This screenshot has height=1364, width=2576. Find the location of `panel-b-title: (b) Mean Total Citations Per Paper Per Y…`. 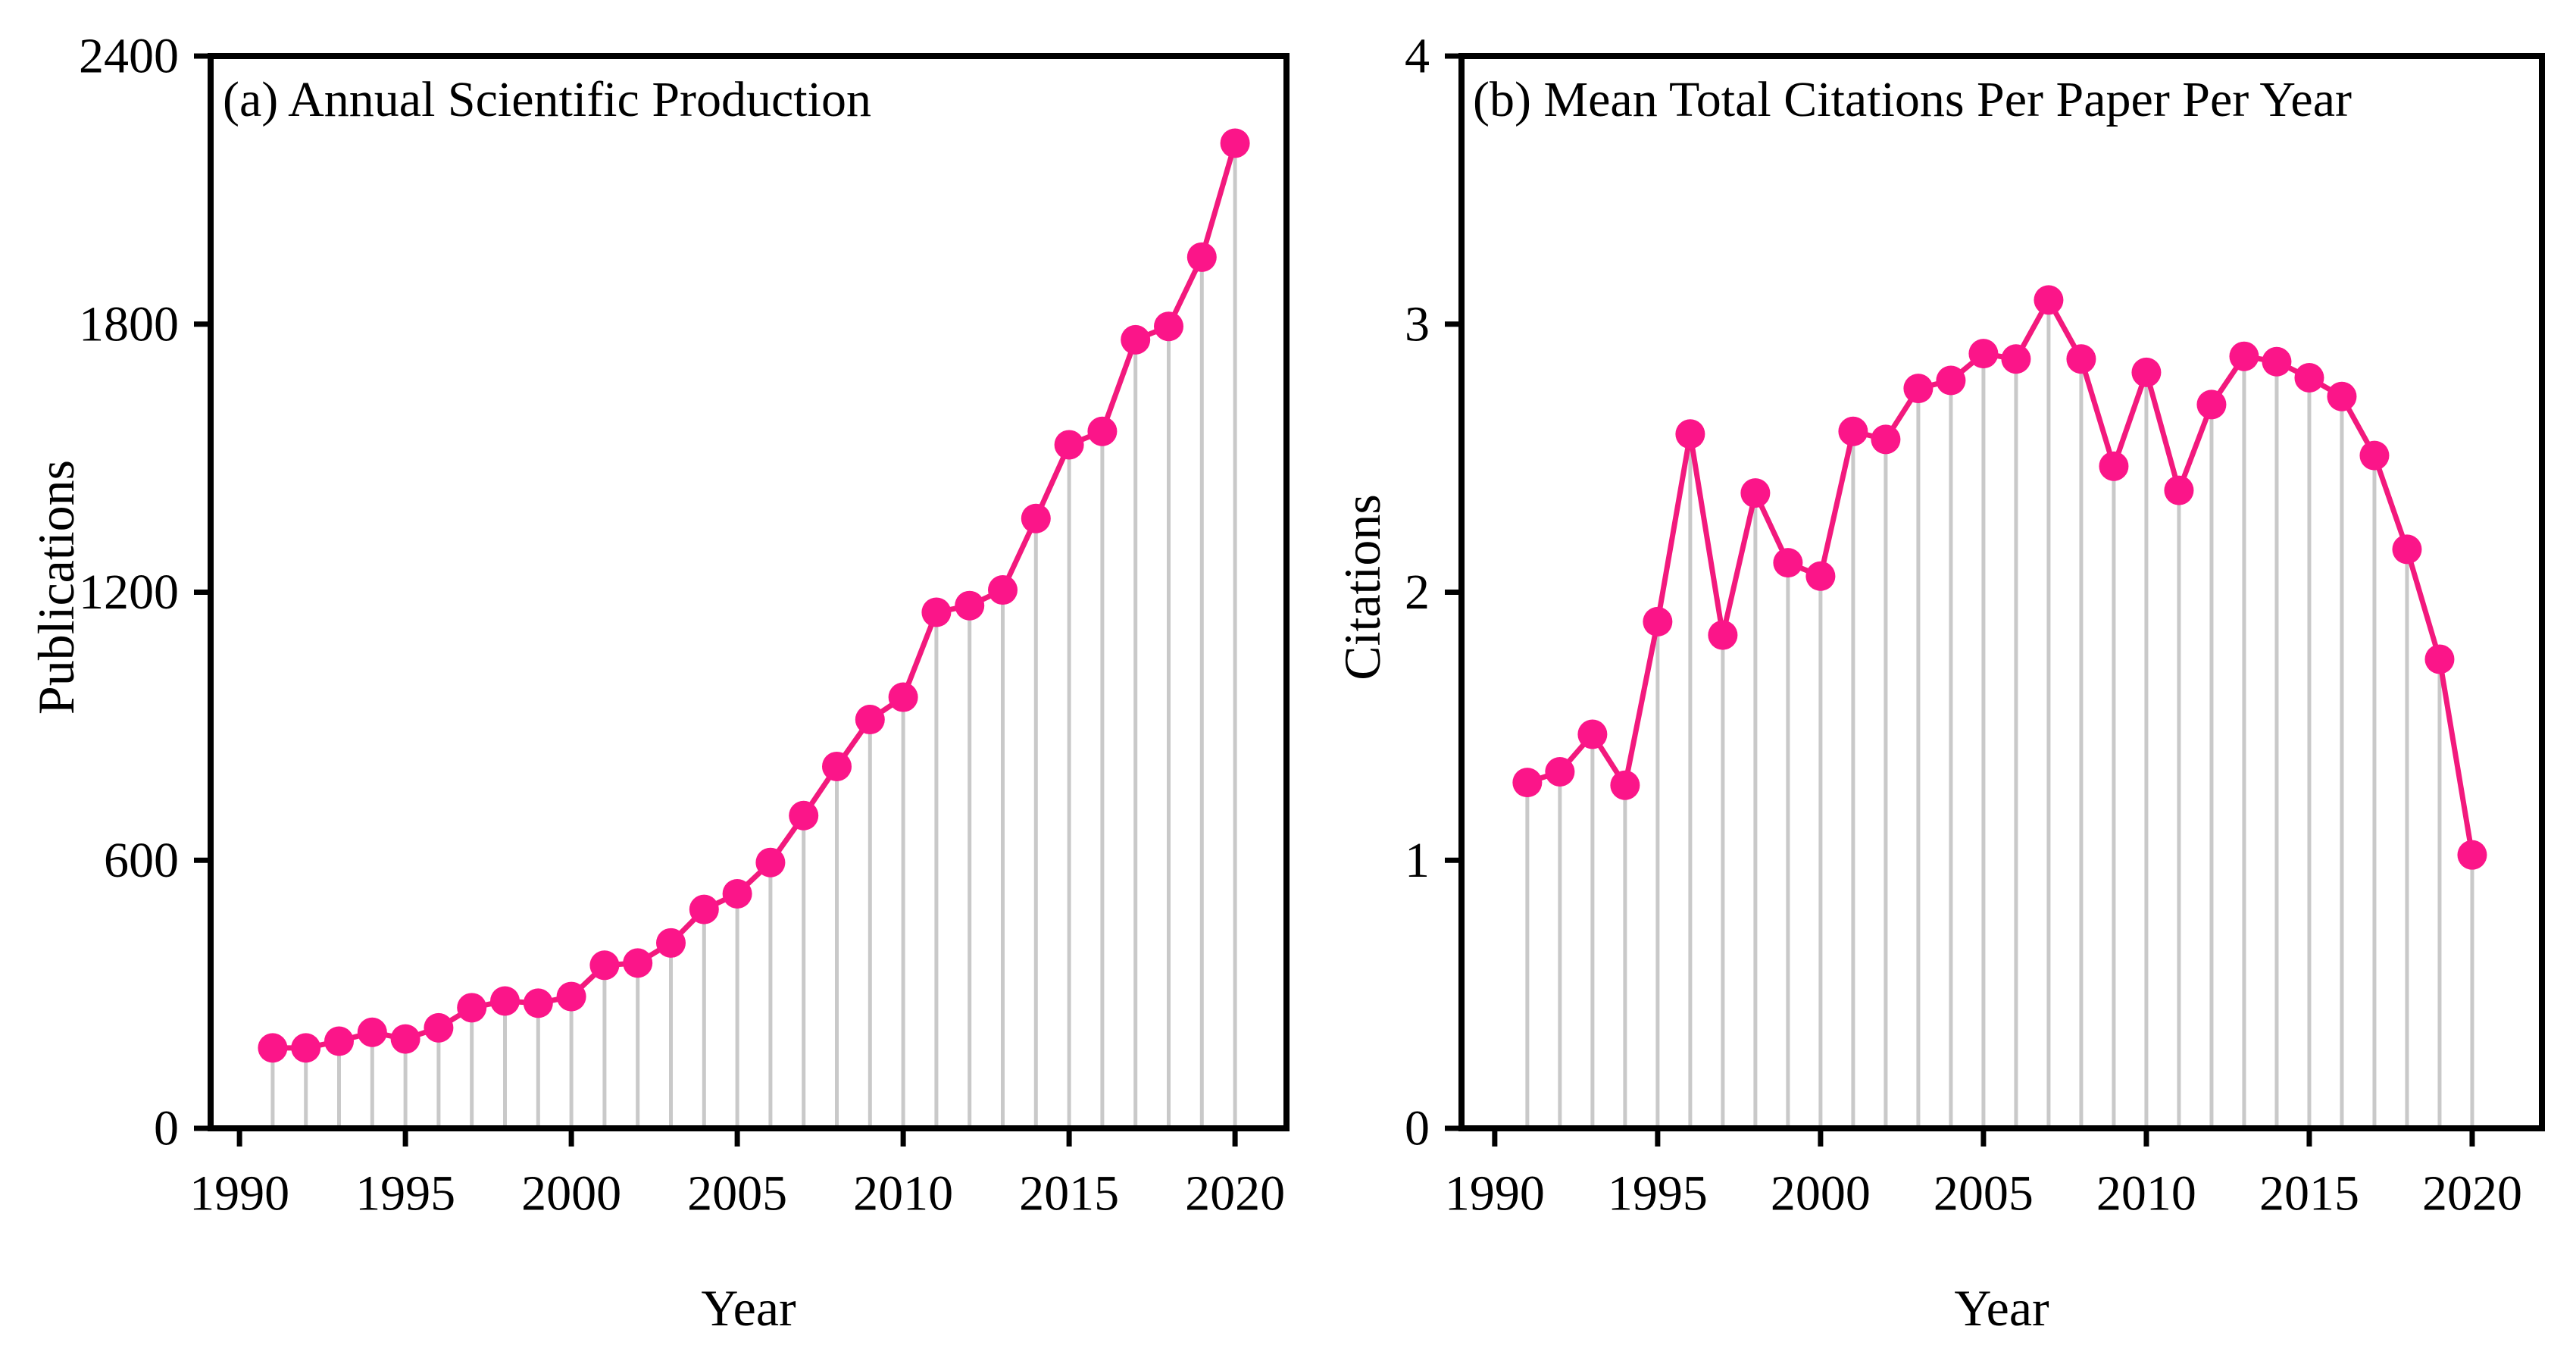

panel-b-title: (b) Mean Total Citations Per Paper Per Y… is located at coordinates (1912, 99).